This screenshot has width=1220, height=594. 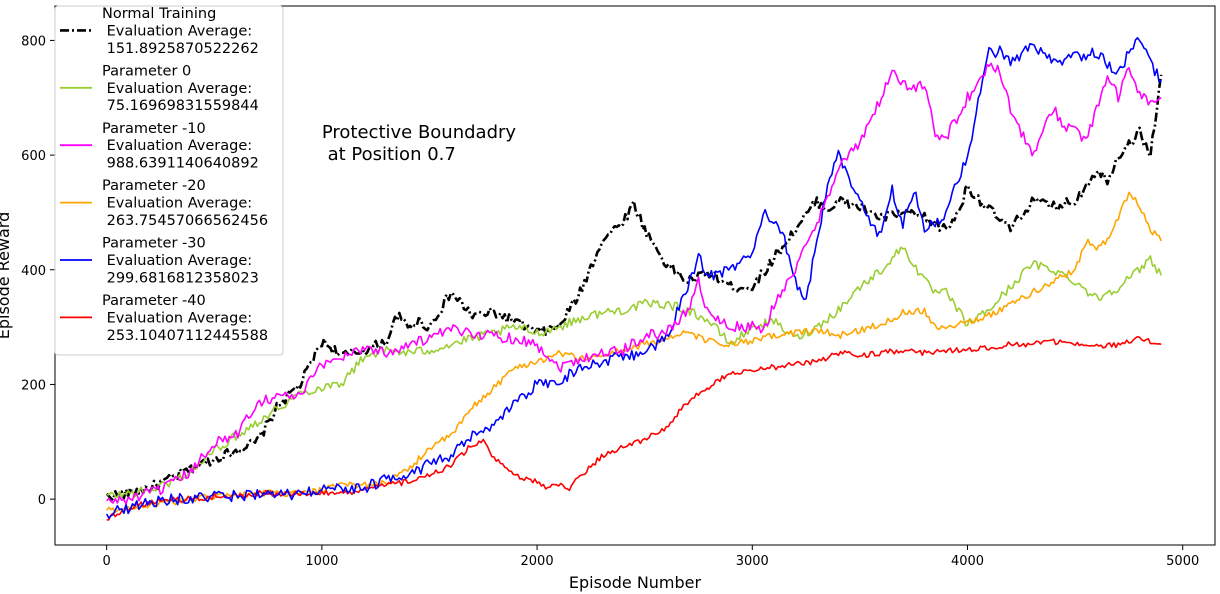 What do you see at coordinates (321, 561) in the screenshot?
I see `x-tick-label: 1000` at bounding box center [321, 561].